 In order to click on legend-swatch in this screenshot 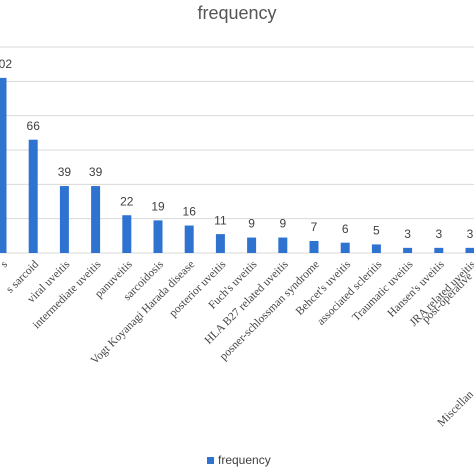, I will do `click(210, 460)`.